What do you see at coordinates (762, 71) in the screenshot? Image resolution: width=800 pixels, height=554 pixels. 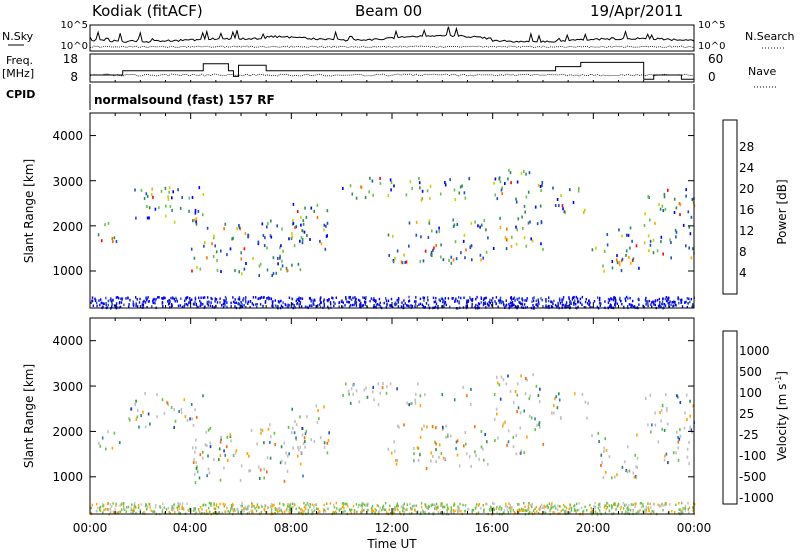 I see `nave-label: Nave` at bounding box center [762, 71].